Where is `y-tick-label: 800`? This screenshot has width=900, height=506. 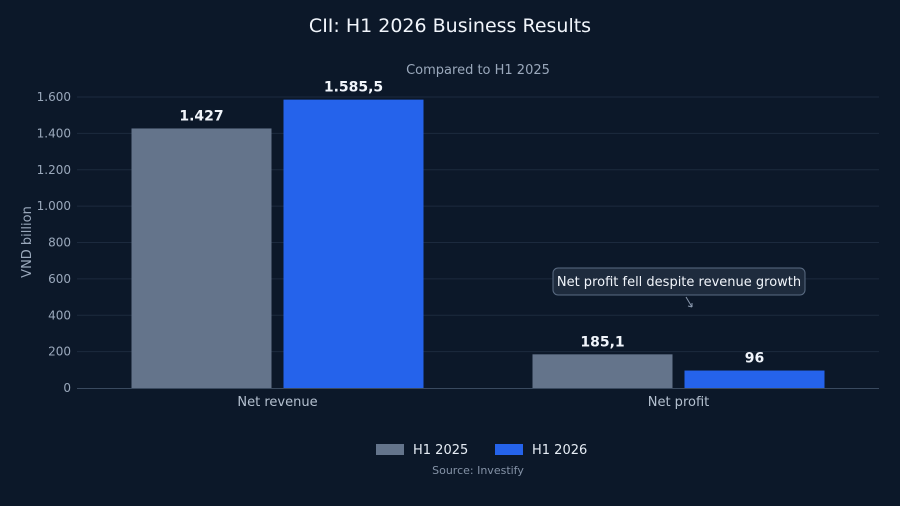
y-tick-label: 800 is located at coordinates (59, 243).